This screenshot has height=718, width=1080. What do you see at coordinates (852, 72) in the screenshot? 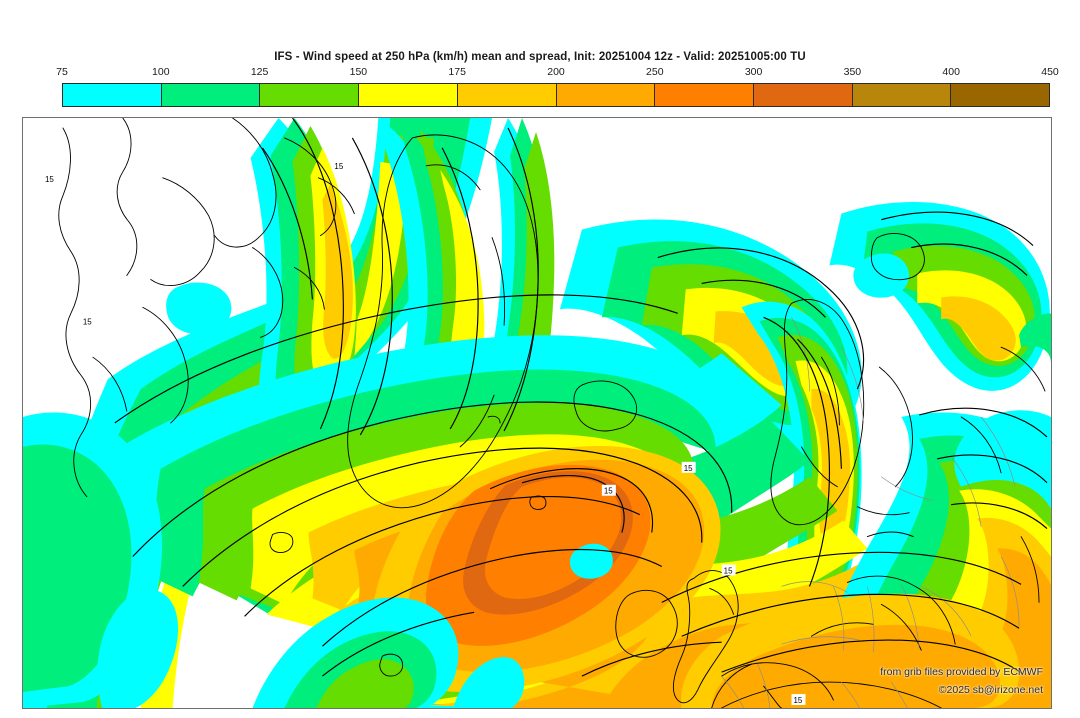
I see `colorbar-tick-350: 350` at bounding box center [852, 72].